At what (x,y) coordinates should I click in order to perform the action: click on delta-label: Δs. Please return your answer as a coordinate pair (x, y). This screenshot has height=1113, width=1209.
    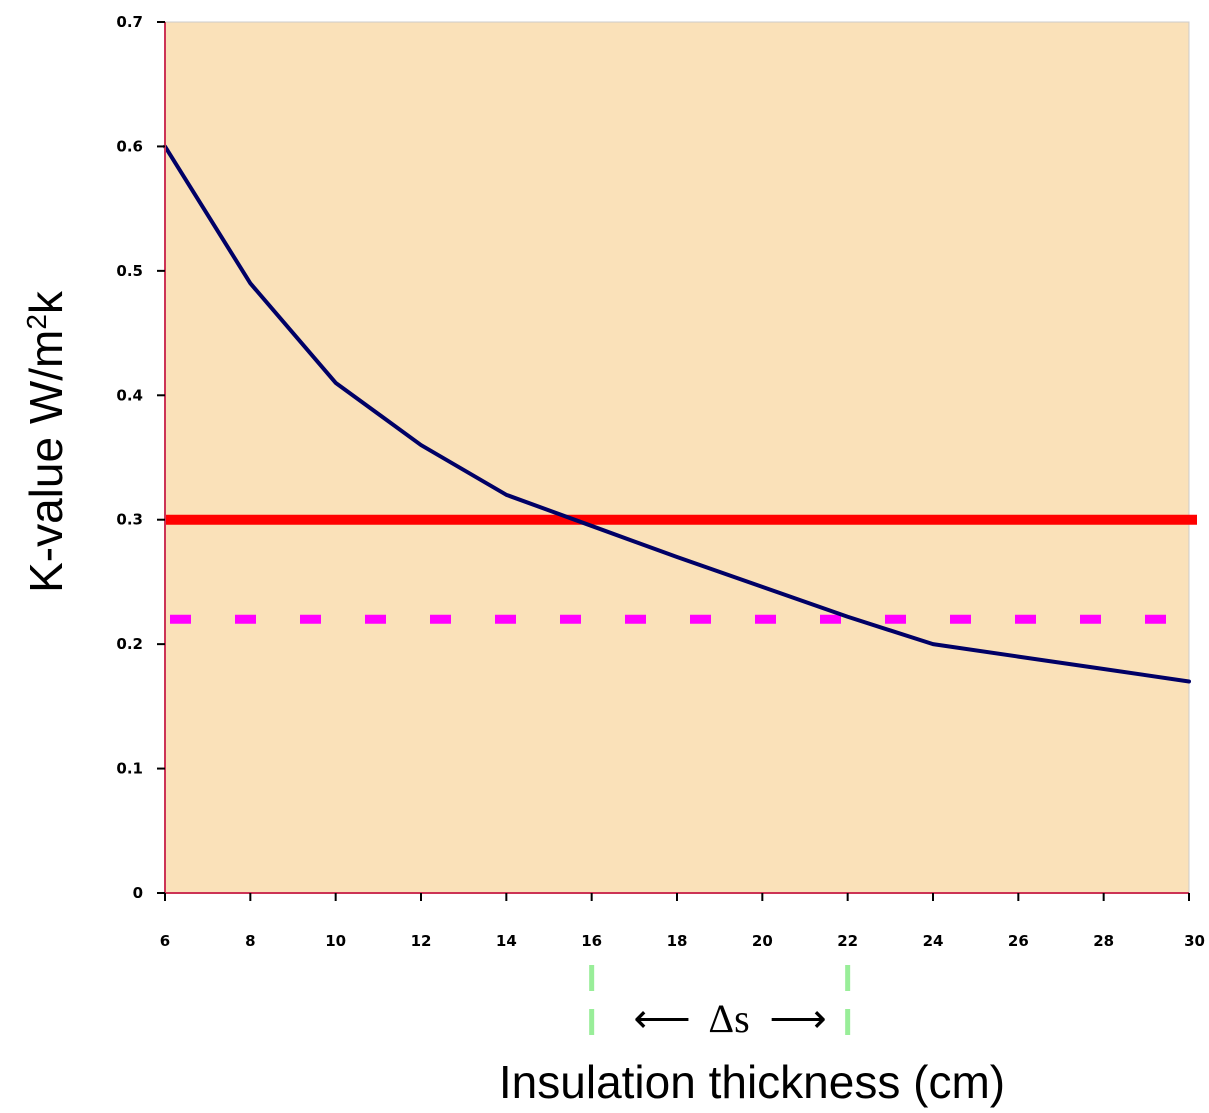
    Looking at the image, I should click on (728, 1018).